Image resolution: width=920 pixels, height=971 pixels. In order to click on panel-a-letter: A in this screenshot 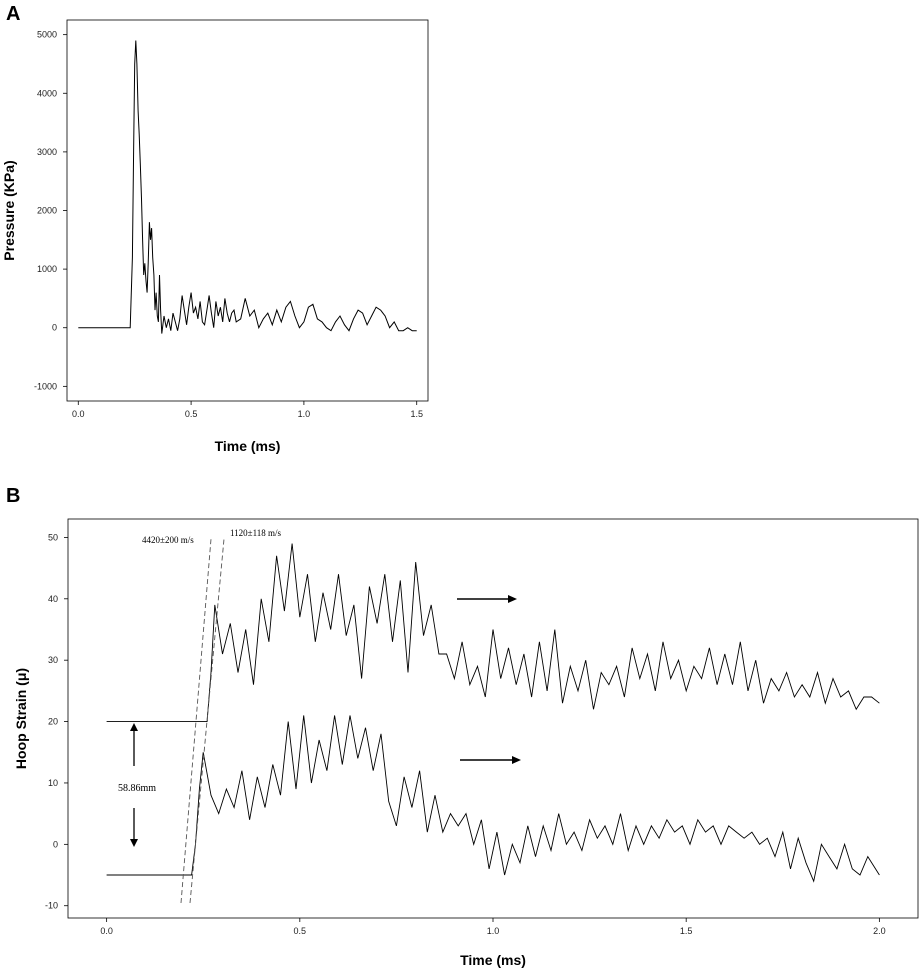, I will do `click(13, 14)`.